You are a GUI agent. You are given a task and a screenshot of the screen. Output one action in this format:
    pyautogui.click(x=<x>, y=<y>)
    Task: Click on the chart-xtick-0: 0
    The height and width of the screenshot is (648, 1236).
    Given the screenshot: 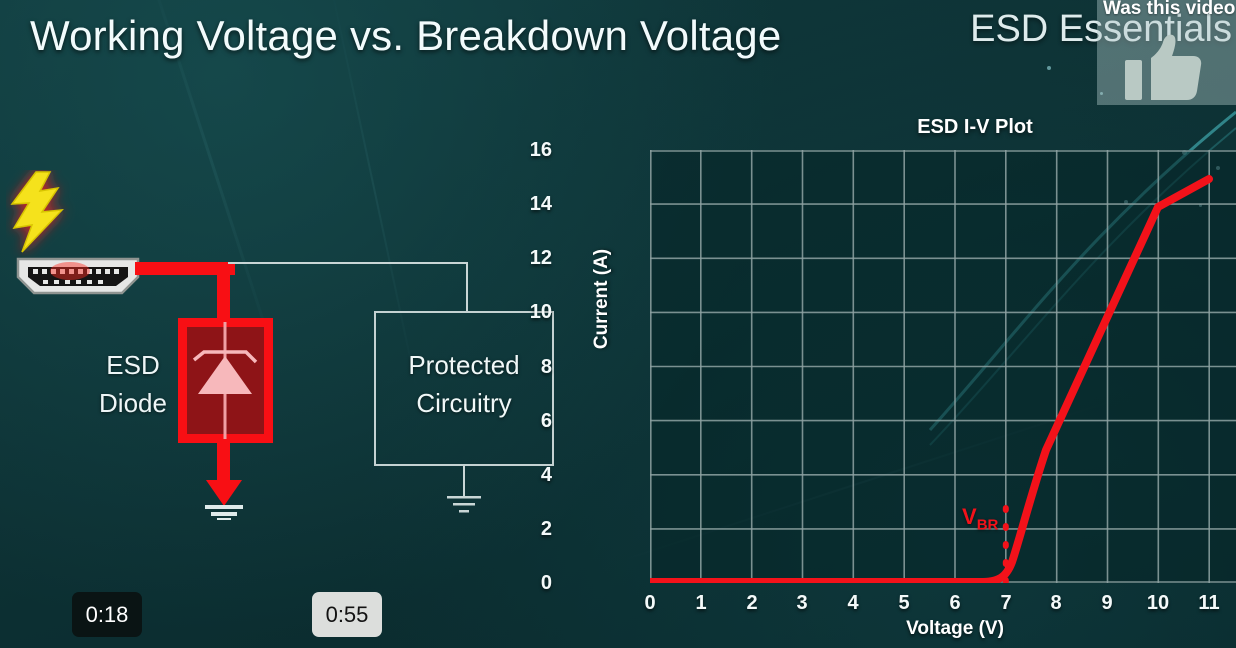 What is the action you would take?
    pyautogui.click(x=650, y=603)
    